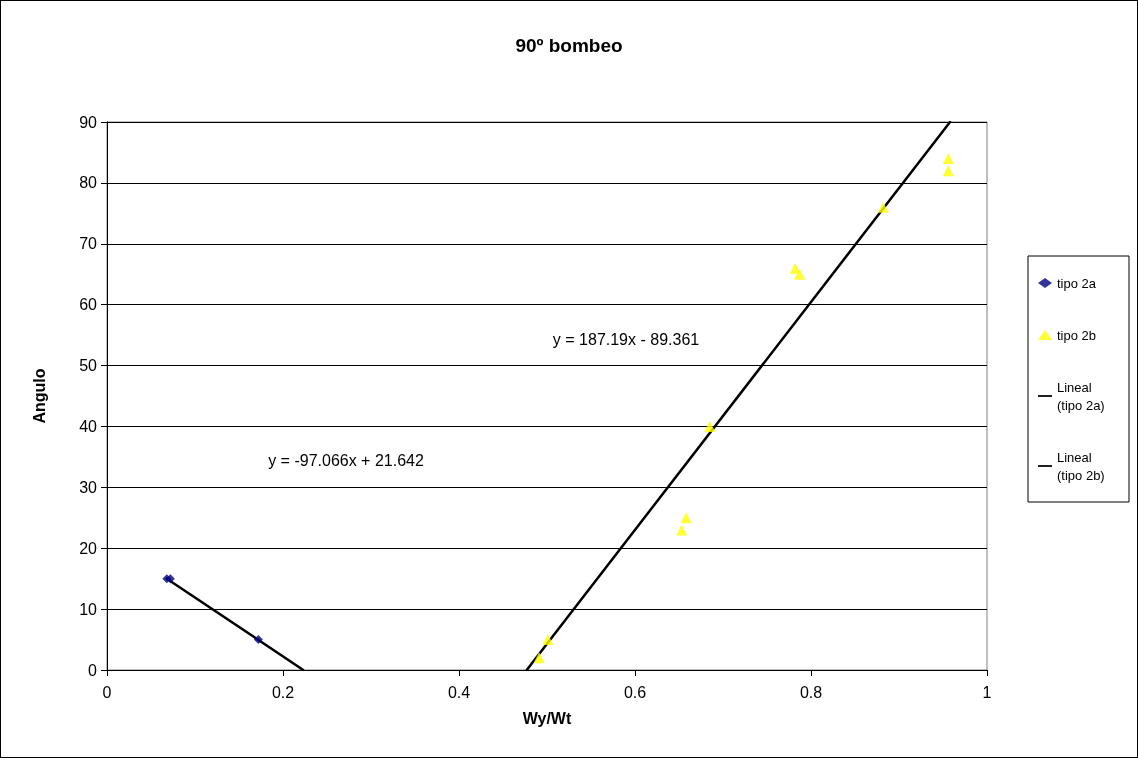 This screenshot has width=1138, height=758. What do you see at coordinates (547, 718) in the screenshot?
I see `x-axis-title: Wy/Wt` at bounding box center [547, 718].